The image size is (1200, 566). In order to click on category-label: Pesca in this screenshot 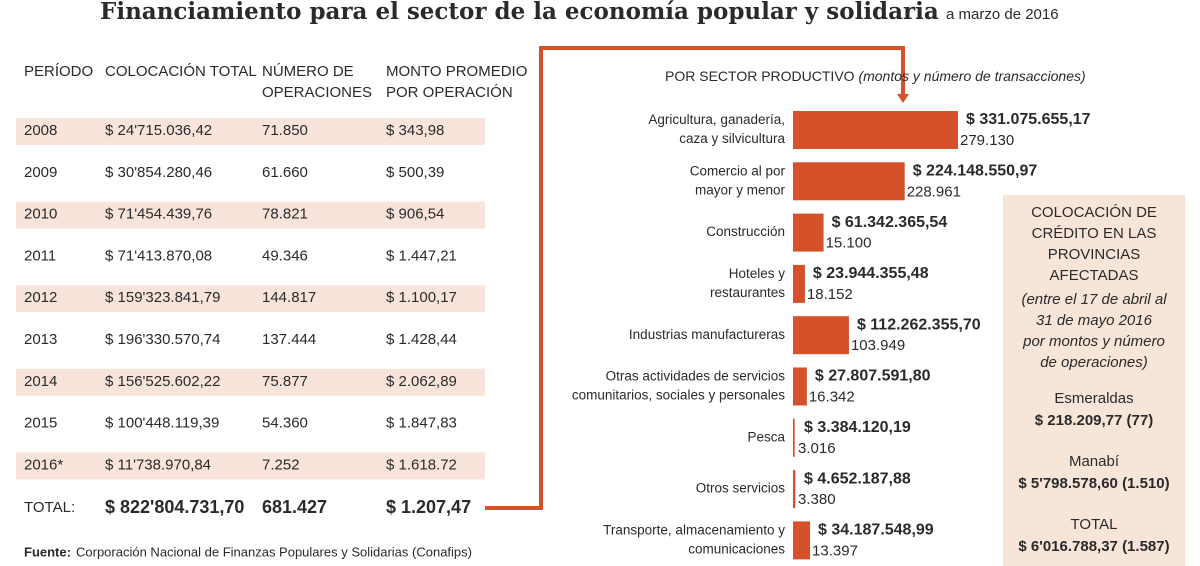, I will do `click(766, 436)`.